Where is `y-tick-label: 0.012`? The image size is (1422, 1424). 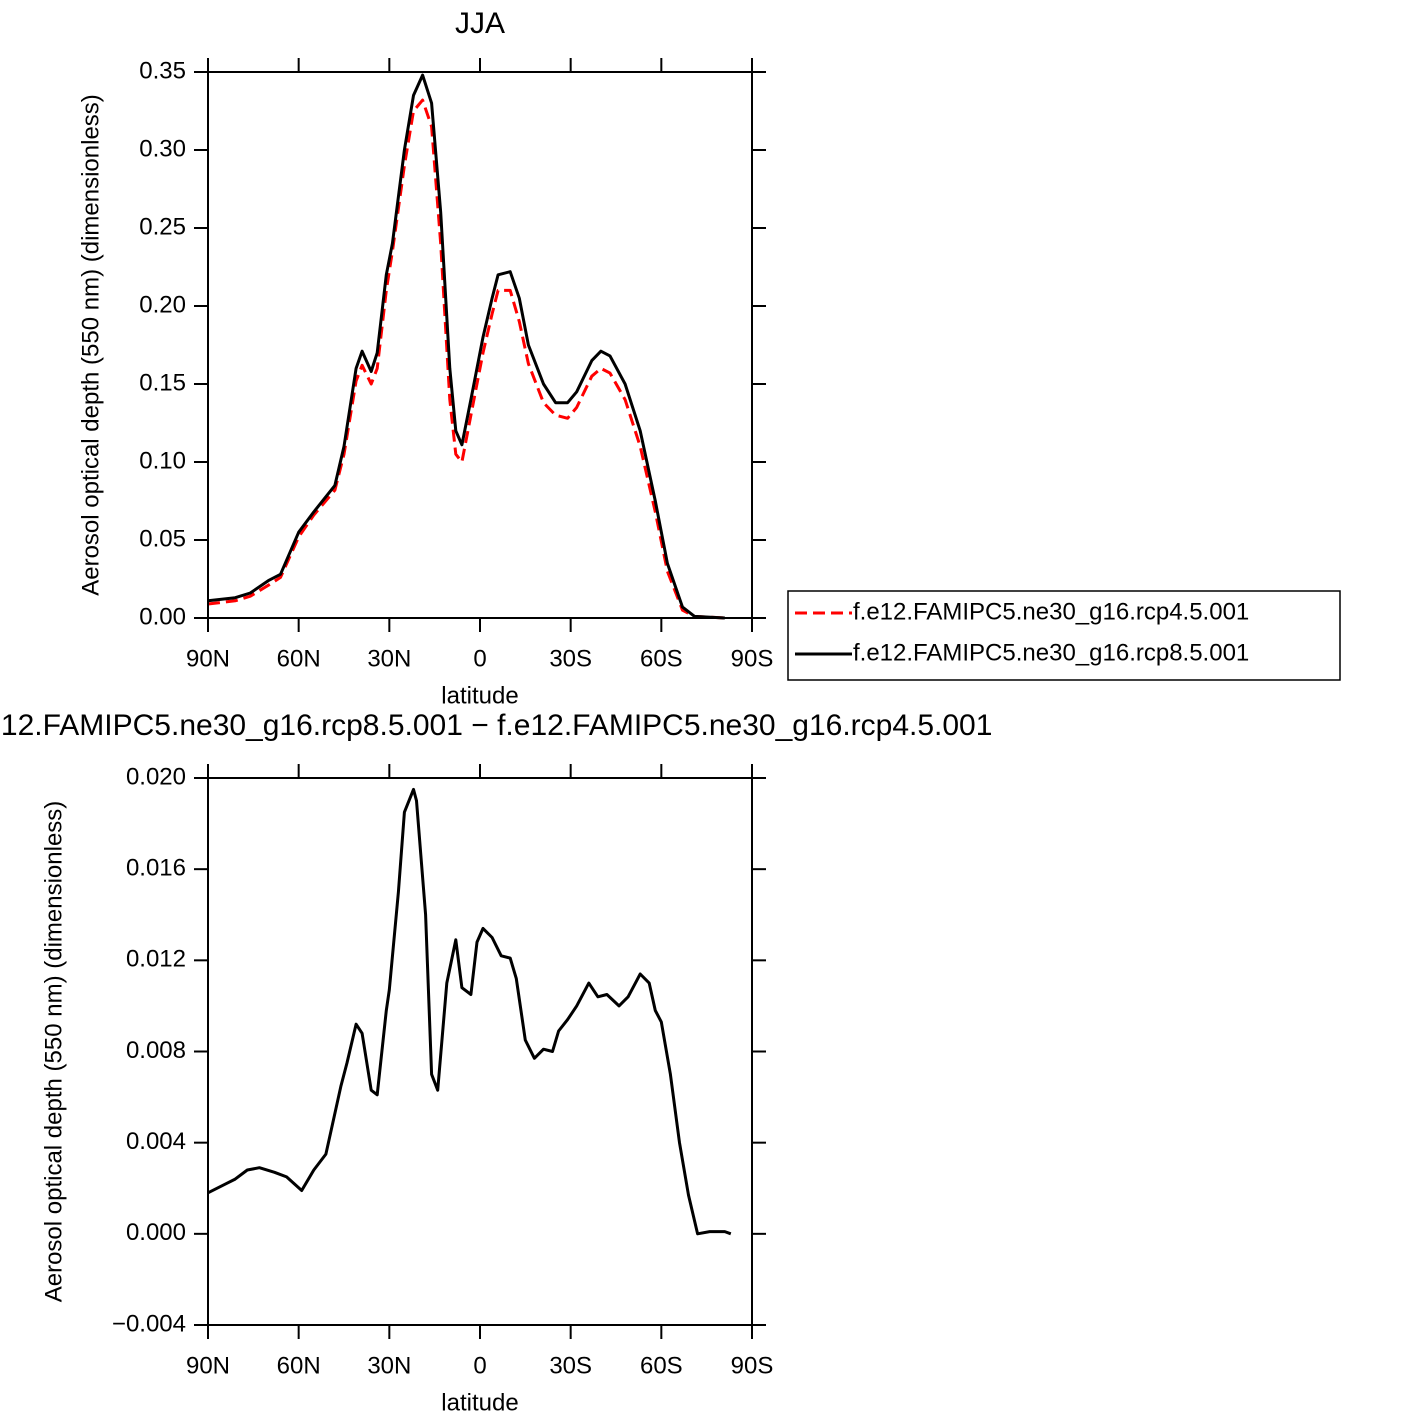 y-tick-label: 0.012 is located at coordinates (156, 959).